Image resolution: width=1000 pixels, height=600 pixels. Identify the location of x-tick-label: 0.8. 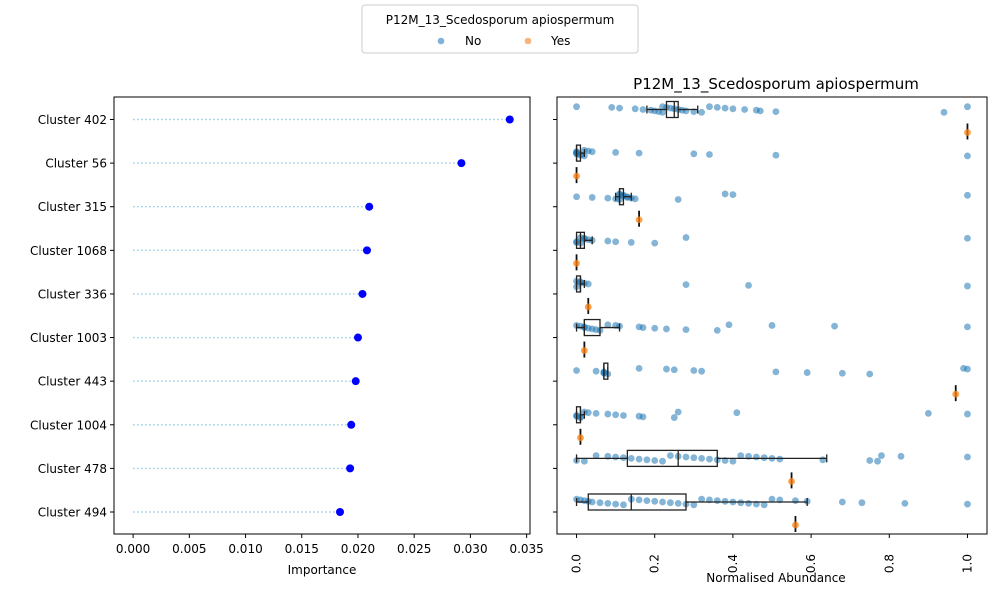
(889, 563).